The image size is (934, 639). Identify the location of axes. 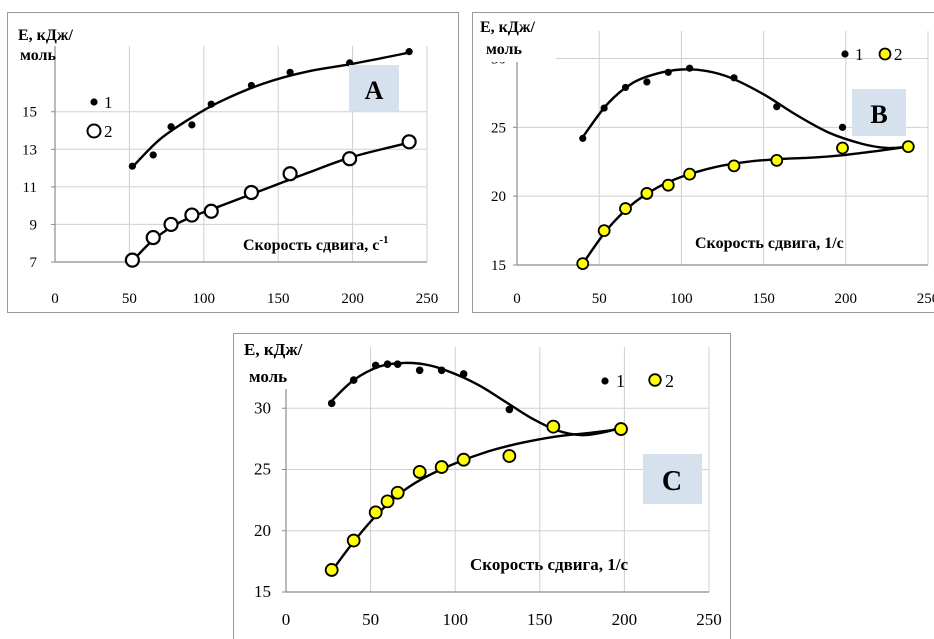
(239, 154).